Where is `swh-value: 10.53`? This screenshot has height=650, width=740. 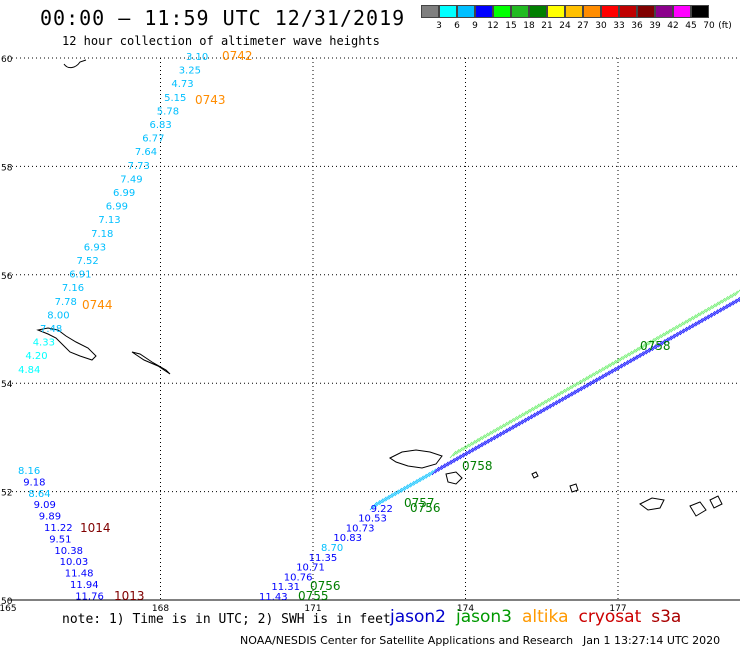 swh-value: 10.53 is located at coordinates (372, 519).